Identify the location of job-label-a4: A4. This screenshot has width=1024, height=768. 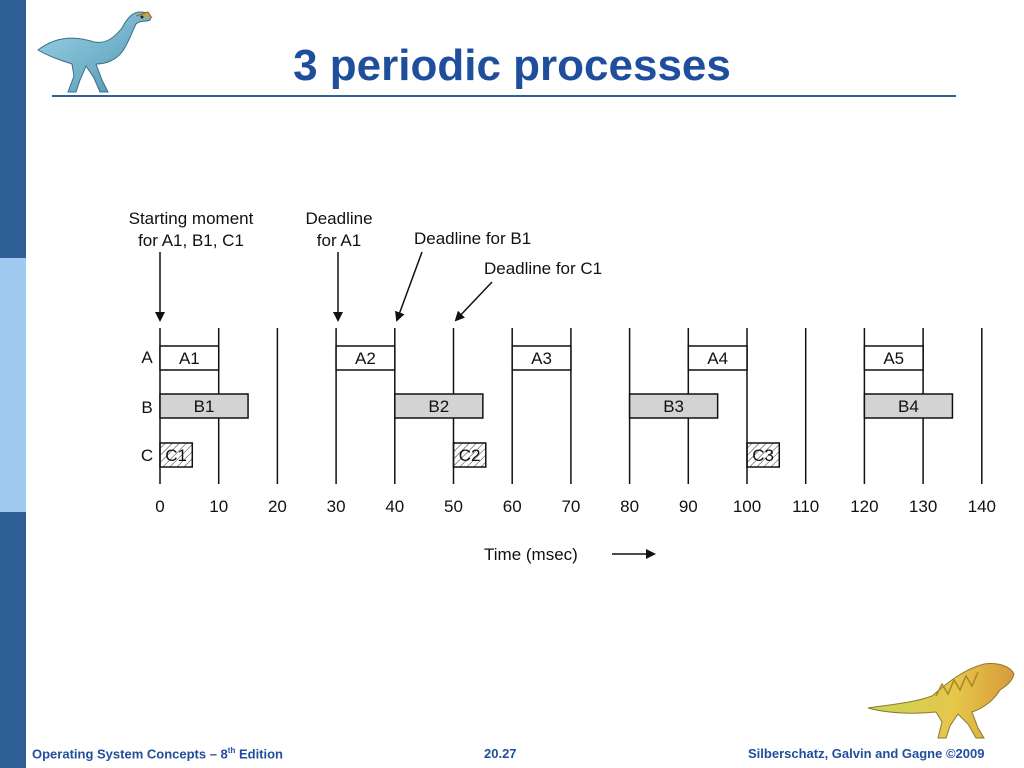
(717, 358).